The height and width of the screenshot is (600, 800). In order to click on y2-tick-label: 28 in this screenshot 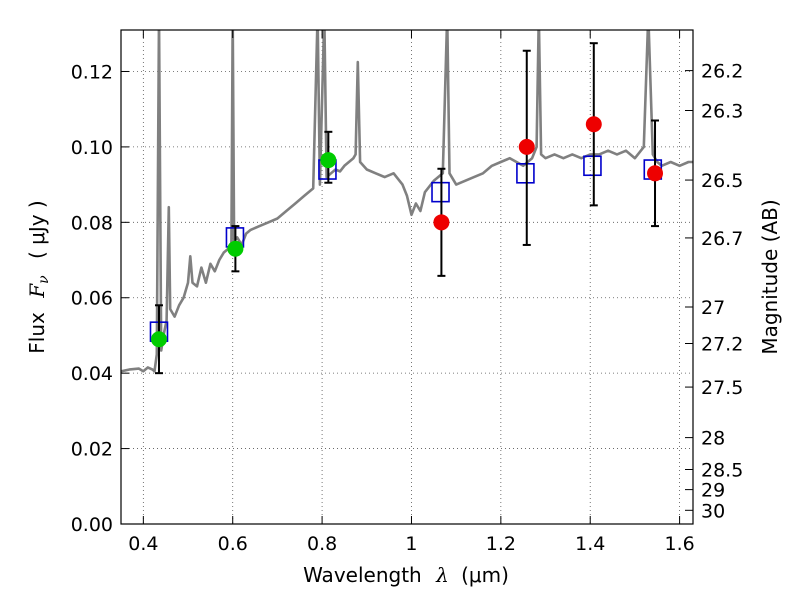, I will do `click(713, 439)`.